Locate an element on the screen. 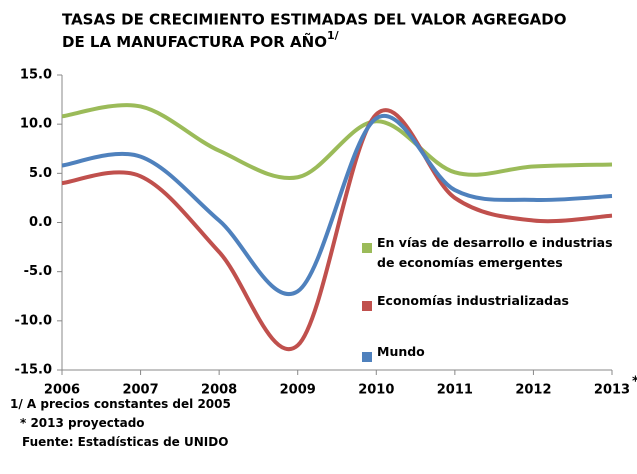 The width and height of the screenshot is (637, 474). series-line is located at coordinates (337, 142).